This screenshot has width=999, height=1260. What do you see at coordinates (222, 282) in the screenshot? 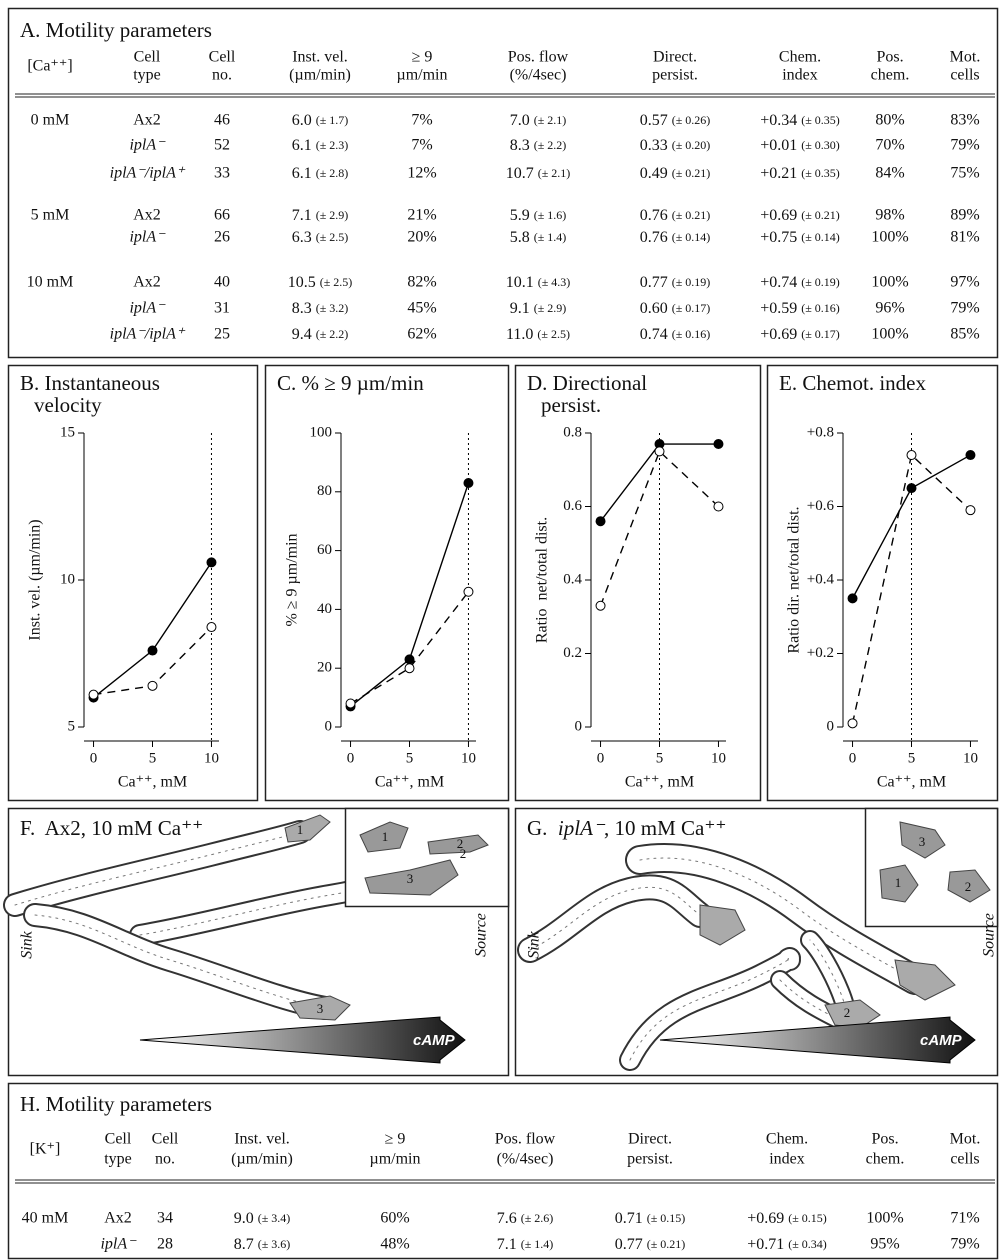
I see `table-cell: 40` at bounding box center [222, 282].